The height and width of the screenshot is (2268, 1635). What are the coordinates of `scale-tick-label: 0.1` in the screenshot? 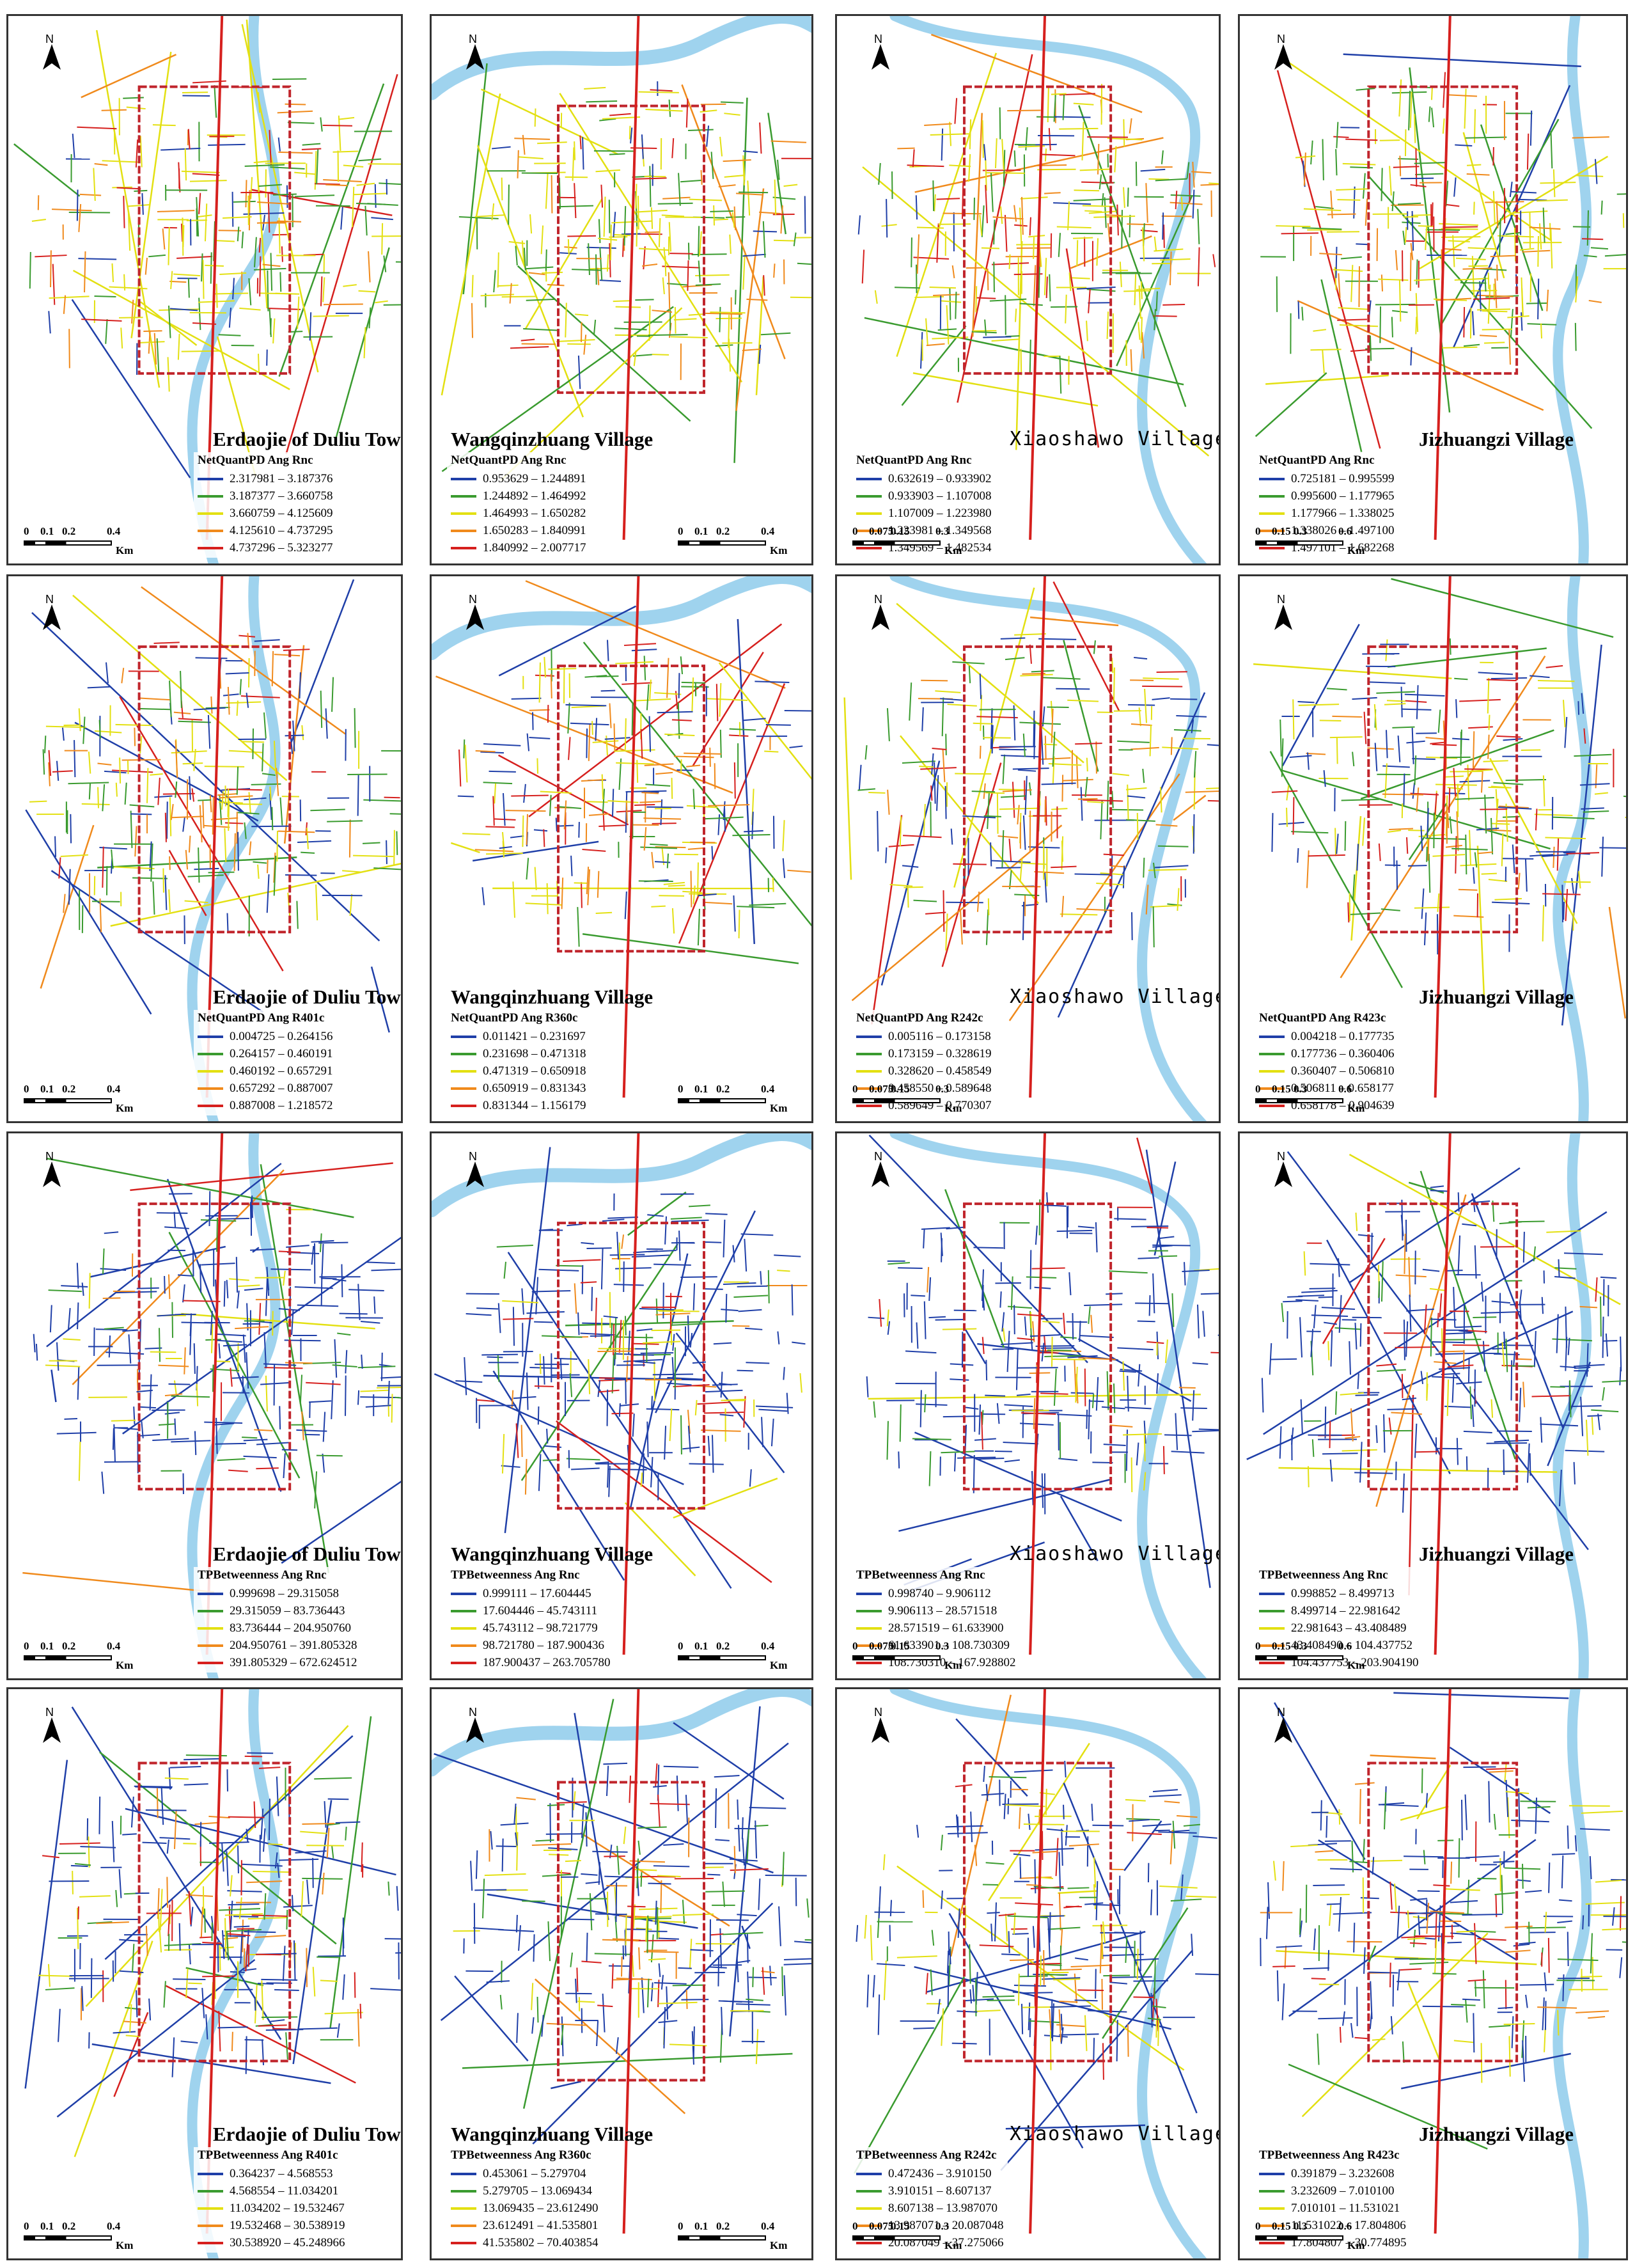 It's located at (701, 1089).